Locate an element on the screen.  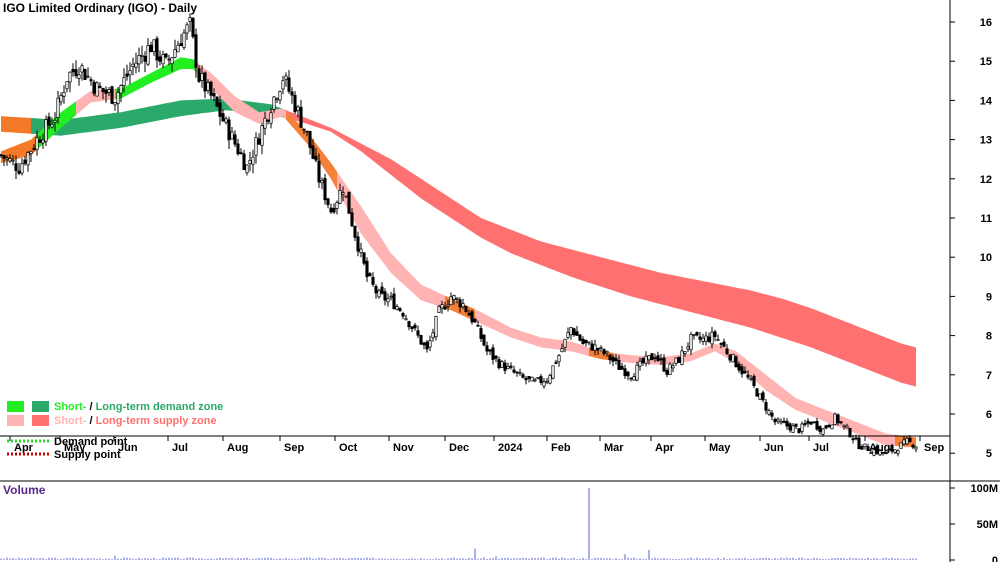
long-term-supply-zone is located at coordinates (16, 125).